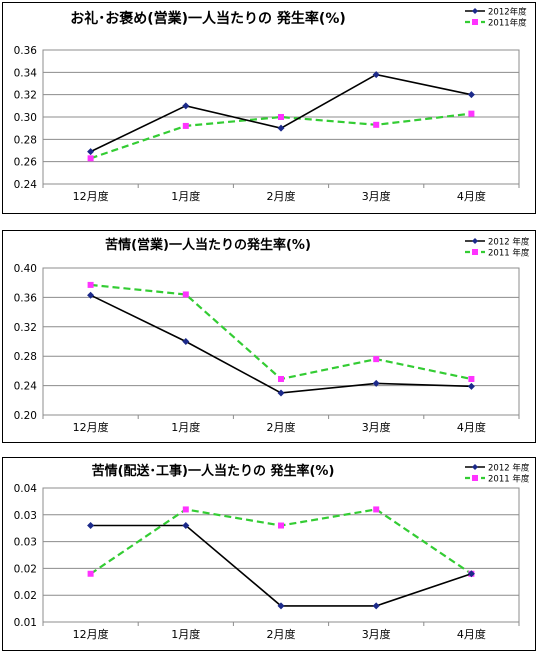  I want to click on y-tick-label: 0.30, so click(25, 118).